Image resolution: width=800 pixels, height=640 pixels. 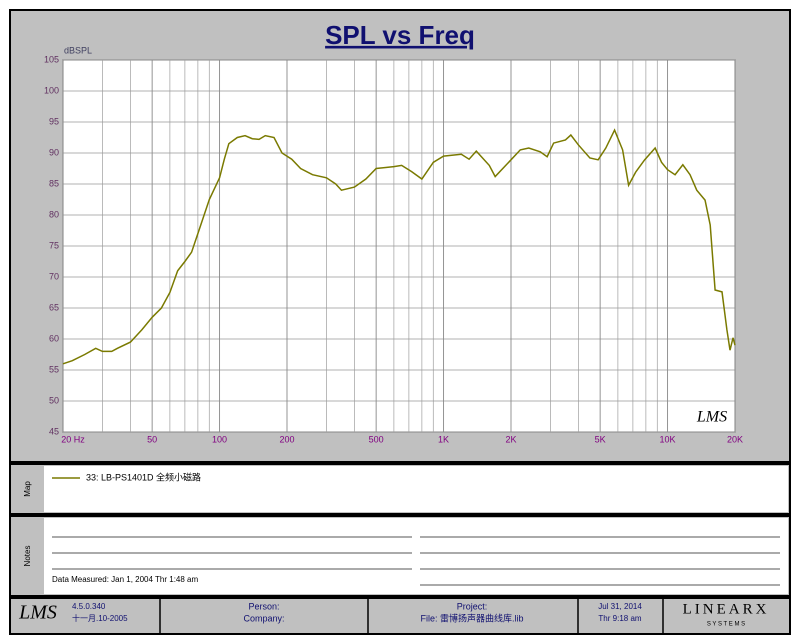 What do you see at coordinates (54, 152) in the screenshot?
I see `y-tick-label: 90` at bounding box center [54, 152].